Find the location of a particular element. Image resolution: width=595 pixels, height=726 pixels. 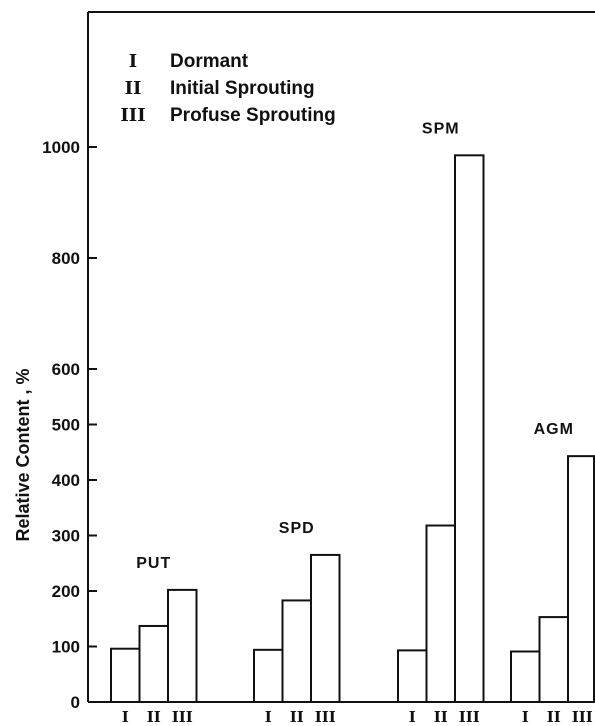

legend-symbol: III is located at coordinates (132, 115).